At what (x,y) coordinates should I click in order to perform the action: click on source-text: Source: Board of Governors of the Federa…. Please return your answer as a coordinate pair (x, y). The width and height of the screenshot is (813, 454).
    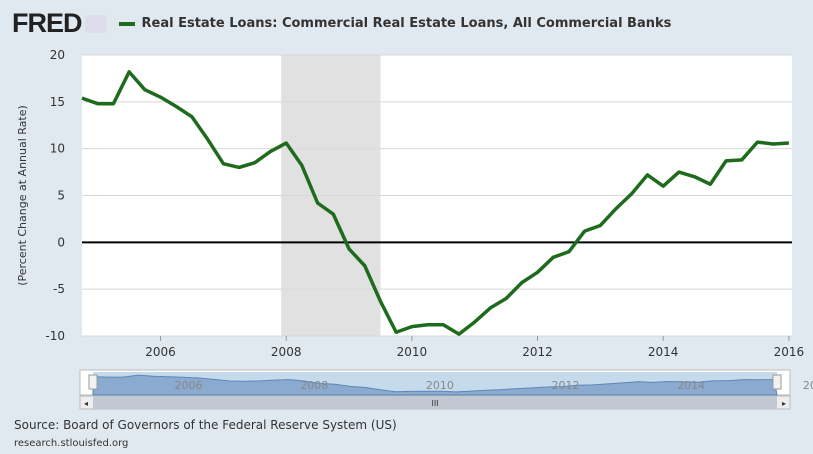
    Looking at the image, I should click on (205, 425).